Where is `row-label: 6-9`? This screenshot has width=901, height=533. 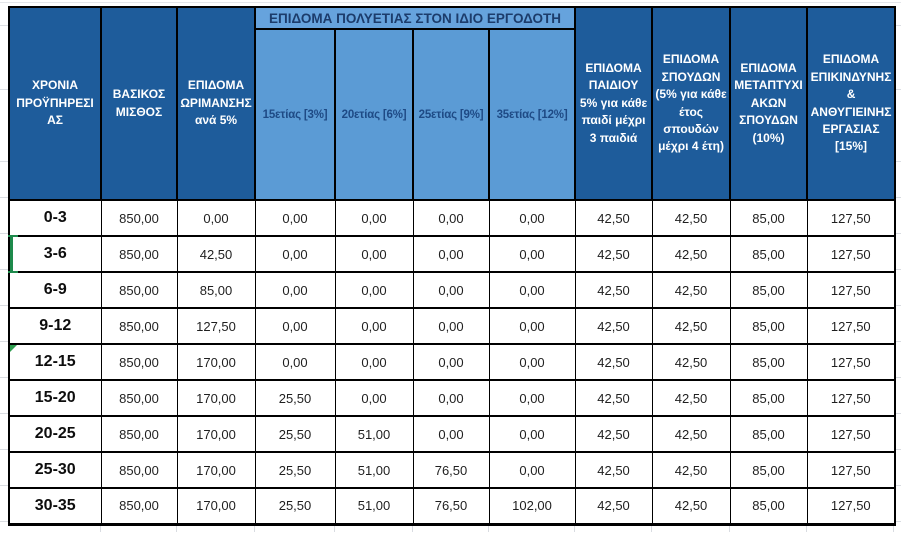
row-label: 6-9 is located at coordinates (55, 290).